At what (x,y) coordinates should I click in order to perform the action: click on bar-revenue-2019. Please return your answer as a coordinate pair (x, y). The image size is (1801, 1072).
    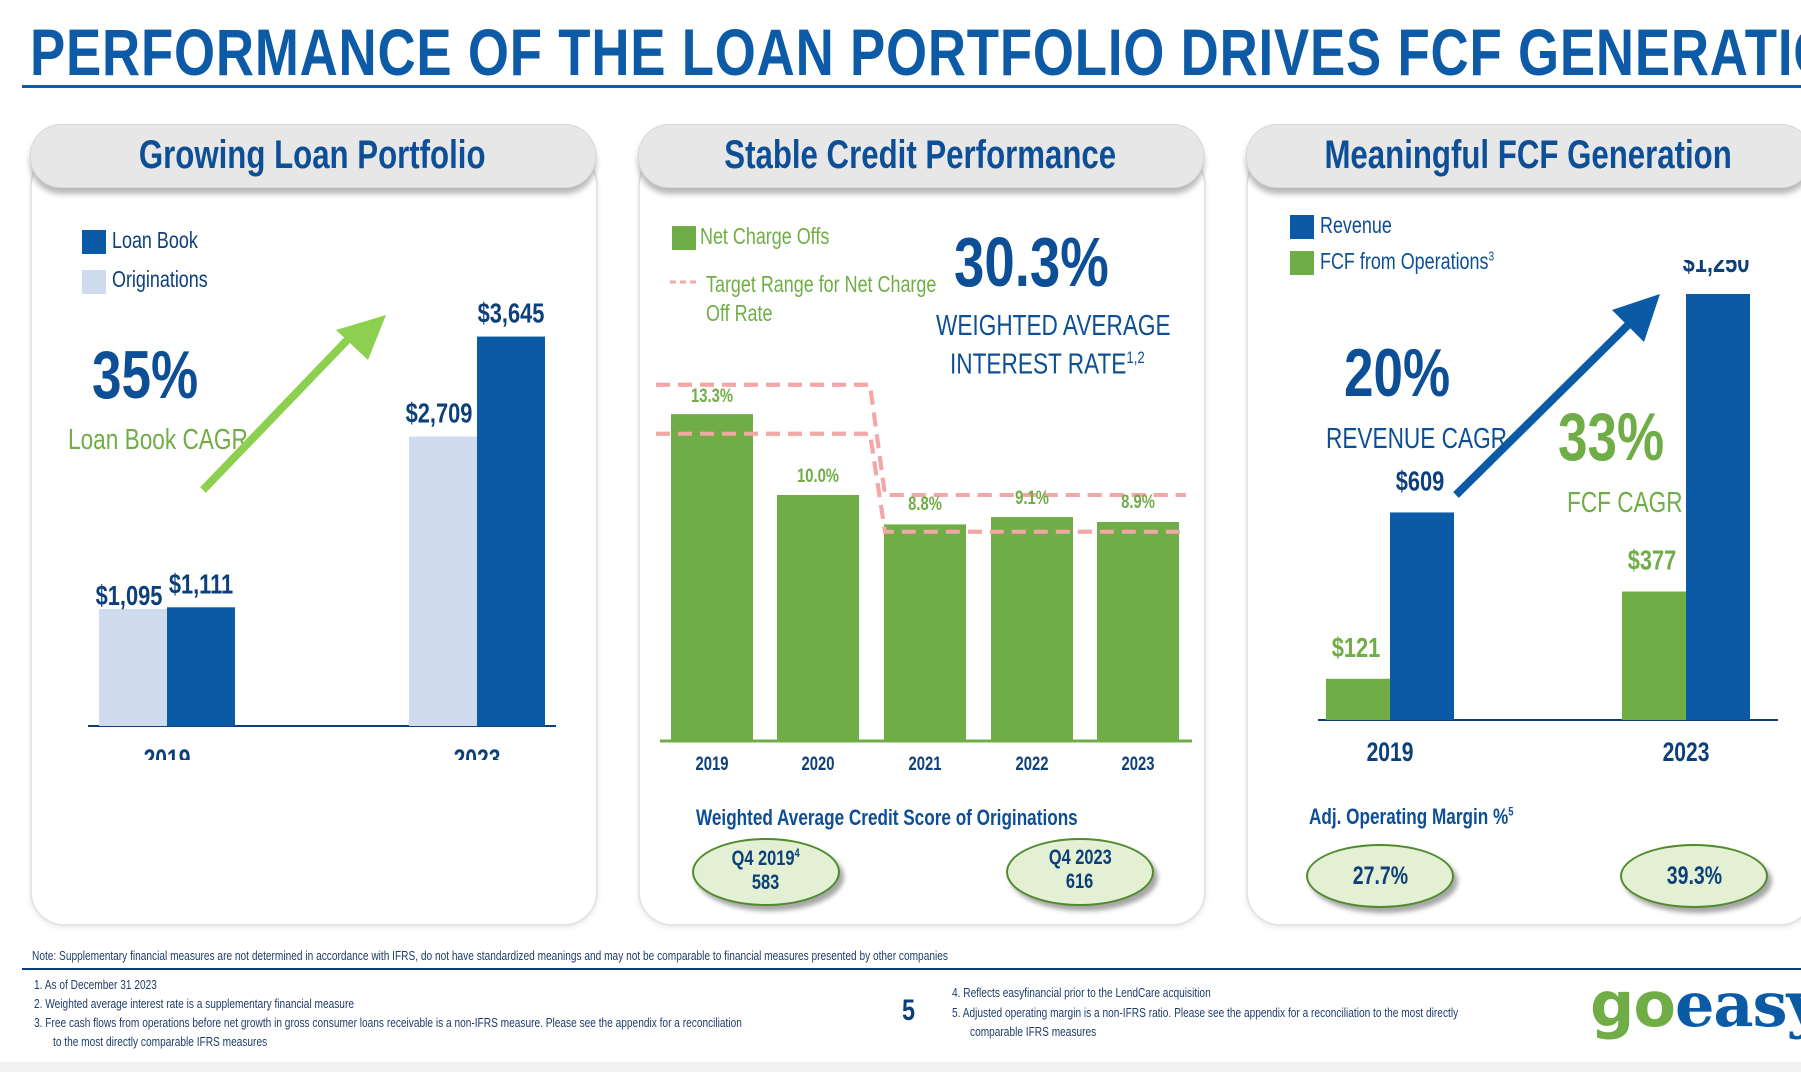
    Looking at the image, I should click on (1422, 616).